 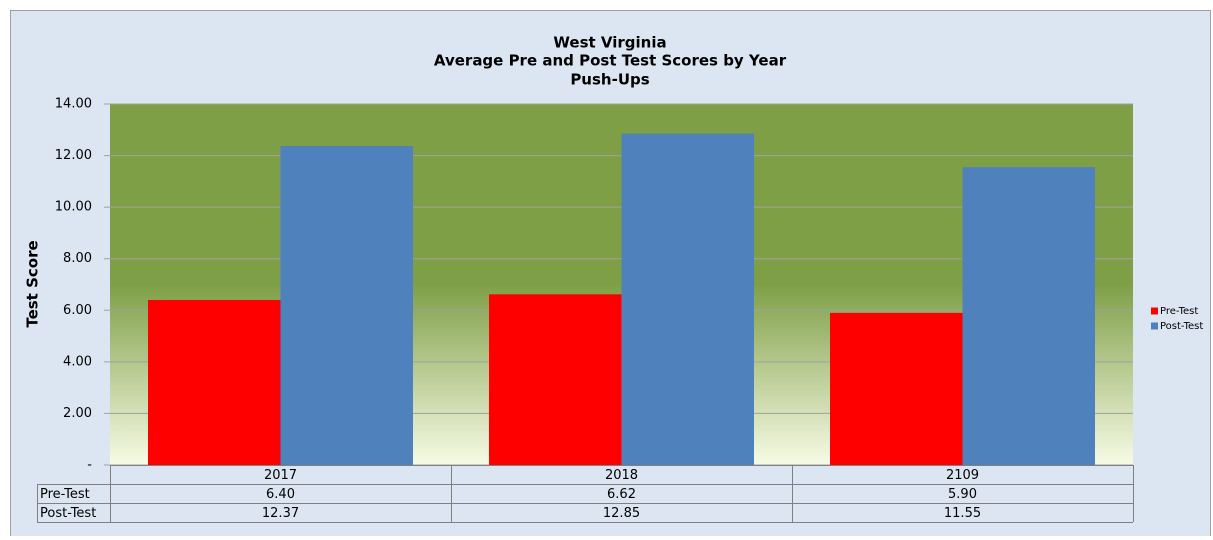 I want to click on y-tick-label: 6.00, so click(x=77, y=310).